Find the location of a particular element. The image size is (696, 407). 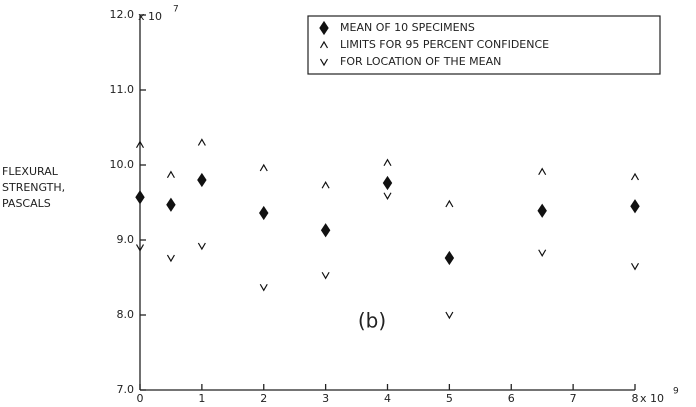

legend-label: FOR LOCATION OF THE MEAN is located at coordinates (420, 61).